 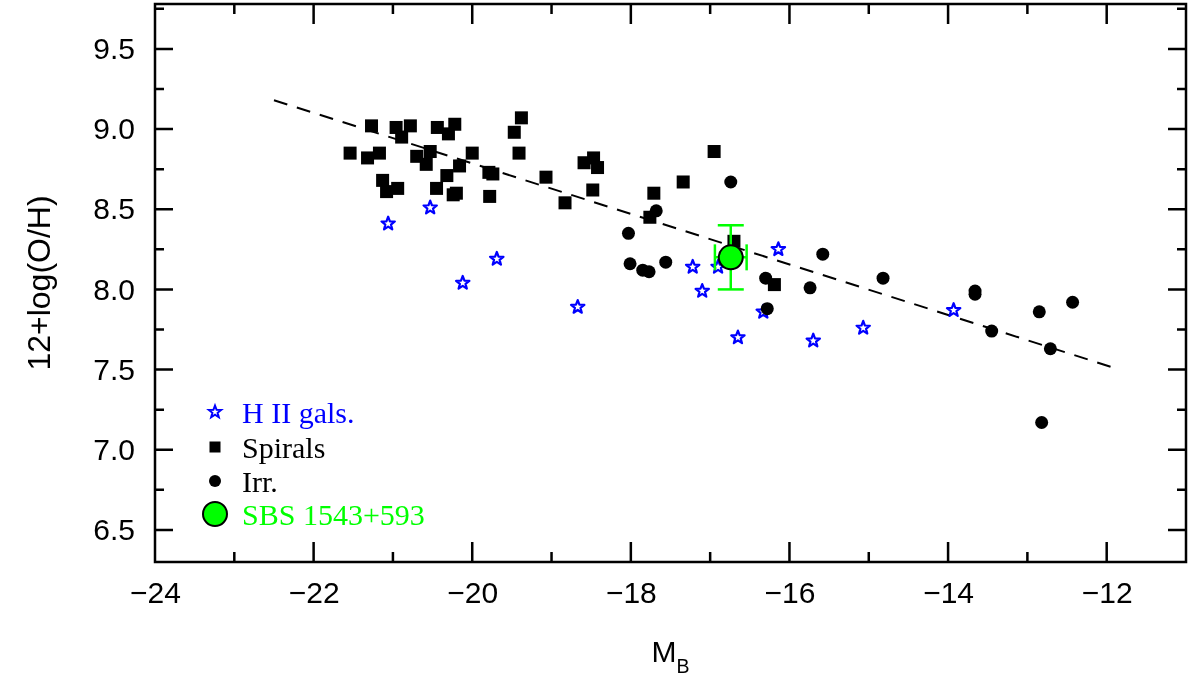 What do you see at coordinates (949, 593) in the screenshot?
I see `x-tick-label: −14` at bounding box center [949, 593].